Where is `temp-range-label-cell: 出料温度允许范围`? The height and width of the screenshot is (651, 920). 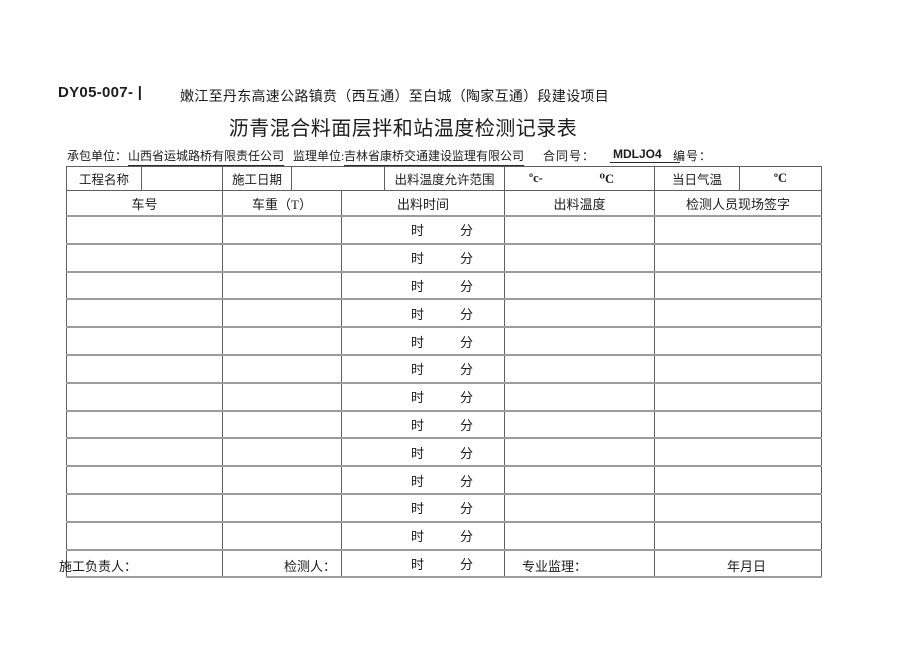
temp-range-label-cell: 出料温度允许范围 is located at coordinates (444, 178).